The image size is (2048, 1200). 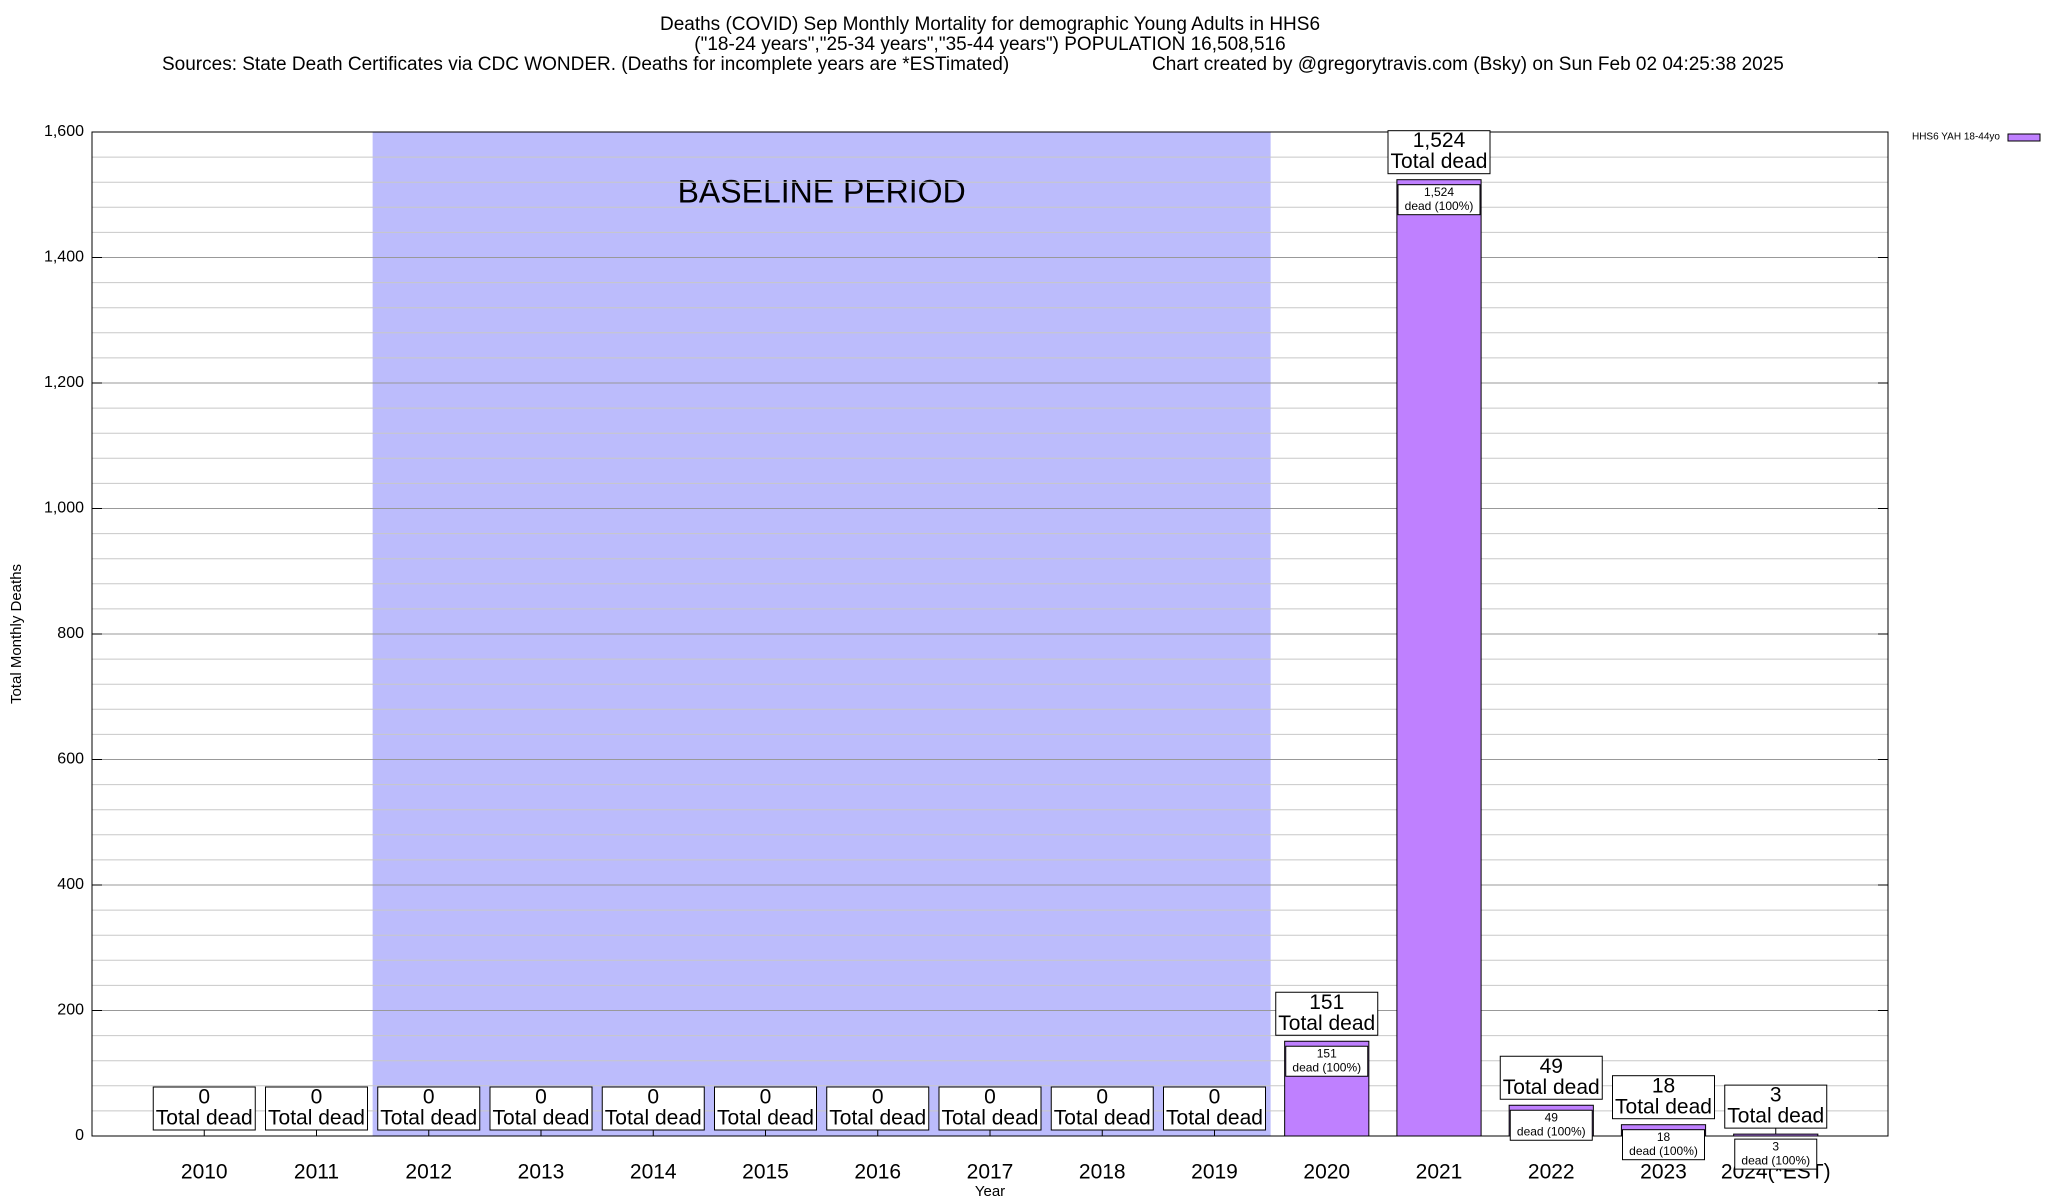 I want to click on x-tick-label: 2019, so click(x=1214, y=1172).